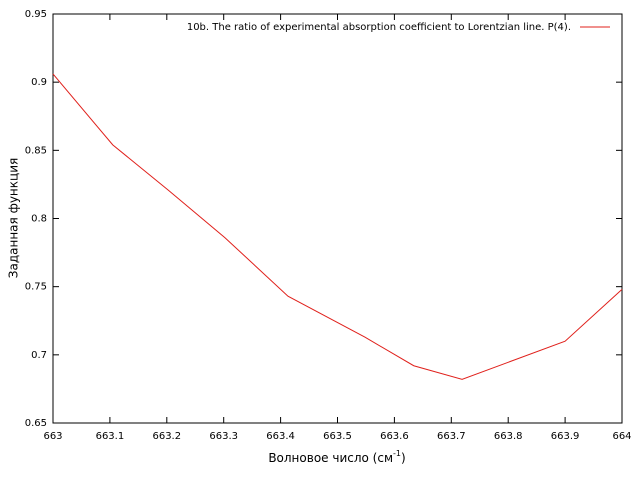 The image size is (640, 480). Describe the element at coordinates (337, 436) in the screenshot. I see `x-tick-label: 663.5` at that location.